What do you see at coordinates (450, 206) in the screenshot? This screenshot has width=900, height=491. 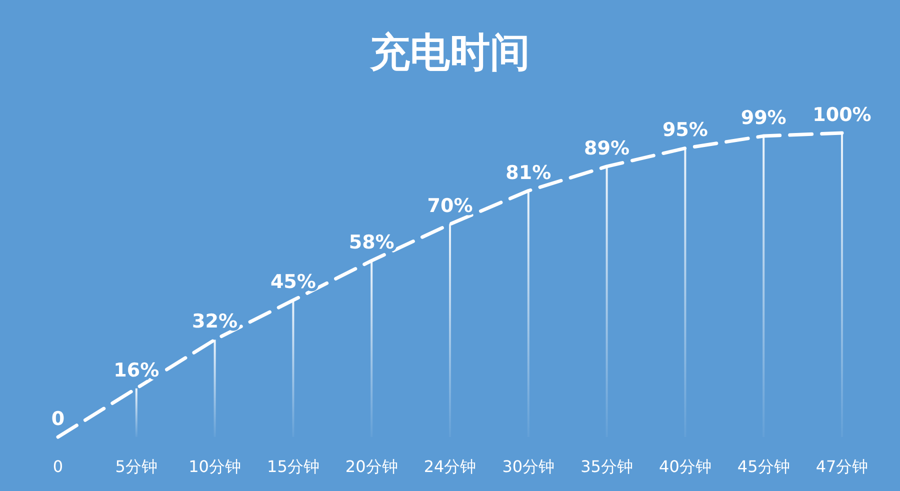 I see `data-label: 70%` at bounding box center [450, 206].